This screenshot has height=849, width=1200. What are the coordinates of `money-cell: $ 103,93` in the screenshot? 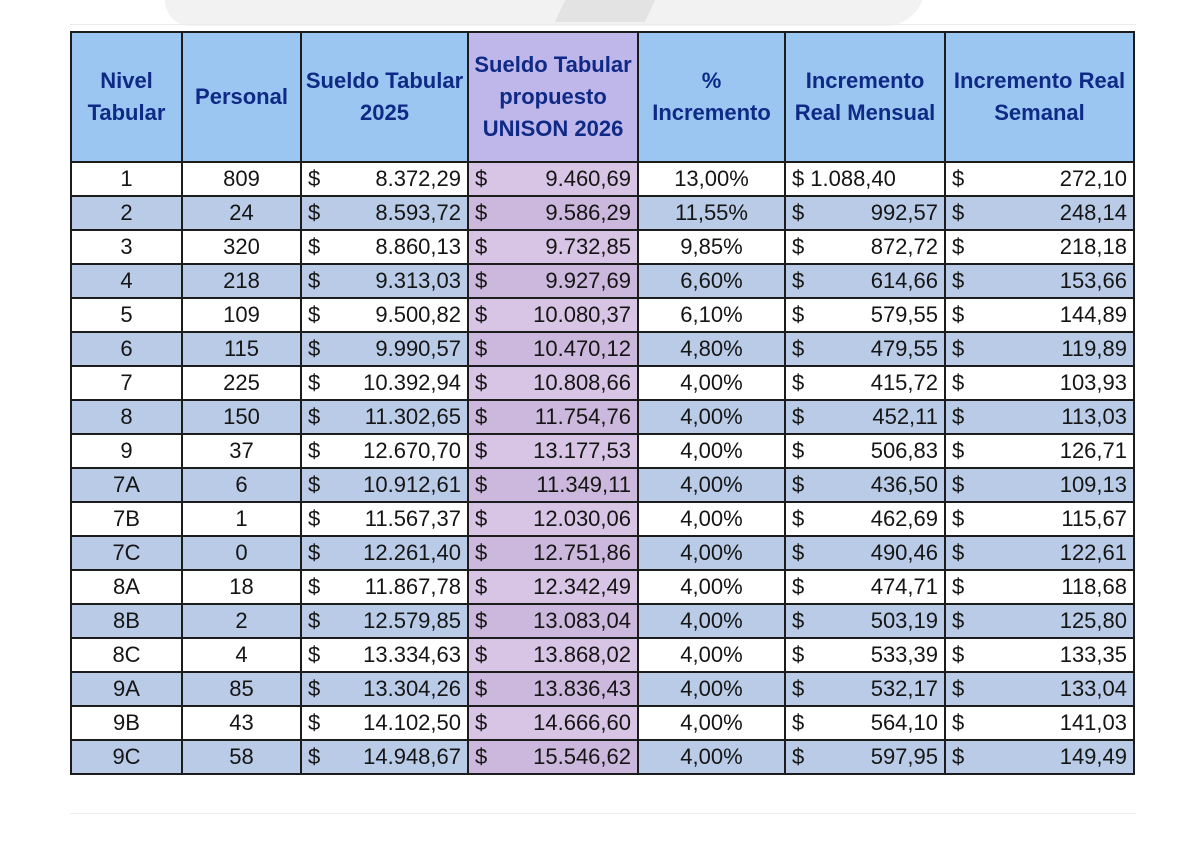 It's located at (1039, 383).